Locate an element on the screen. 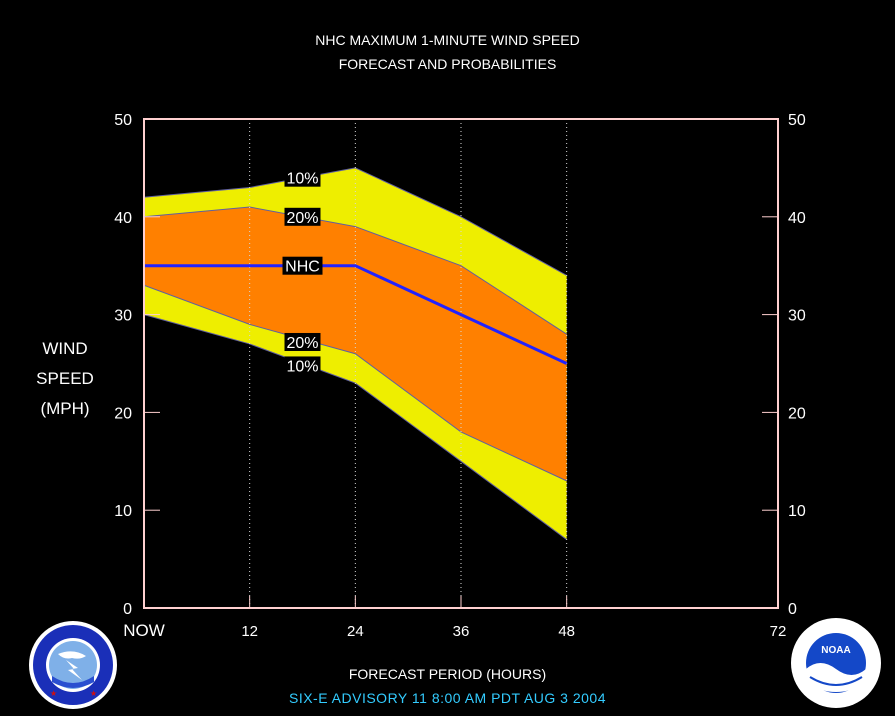 This screenshot has height=716, width=895. chart-title-line1: NHC MAXIMUM 1-MINUTE WIND SPEED is located at coordinates (447, 40).